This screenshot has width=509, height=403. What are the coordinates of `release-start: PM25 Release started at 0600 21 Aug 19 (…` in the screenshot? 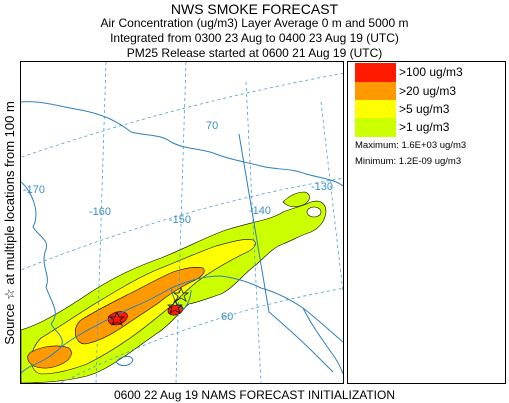 It's located at (254, 53).